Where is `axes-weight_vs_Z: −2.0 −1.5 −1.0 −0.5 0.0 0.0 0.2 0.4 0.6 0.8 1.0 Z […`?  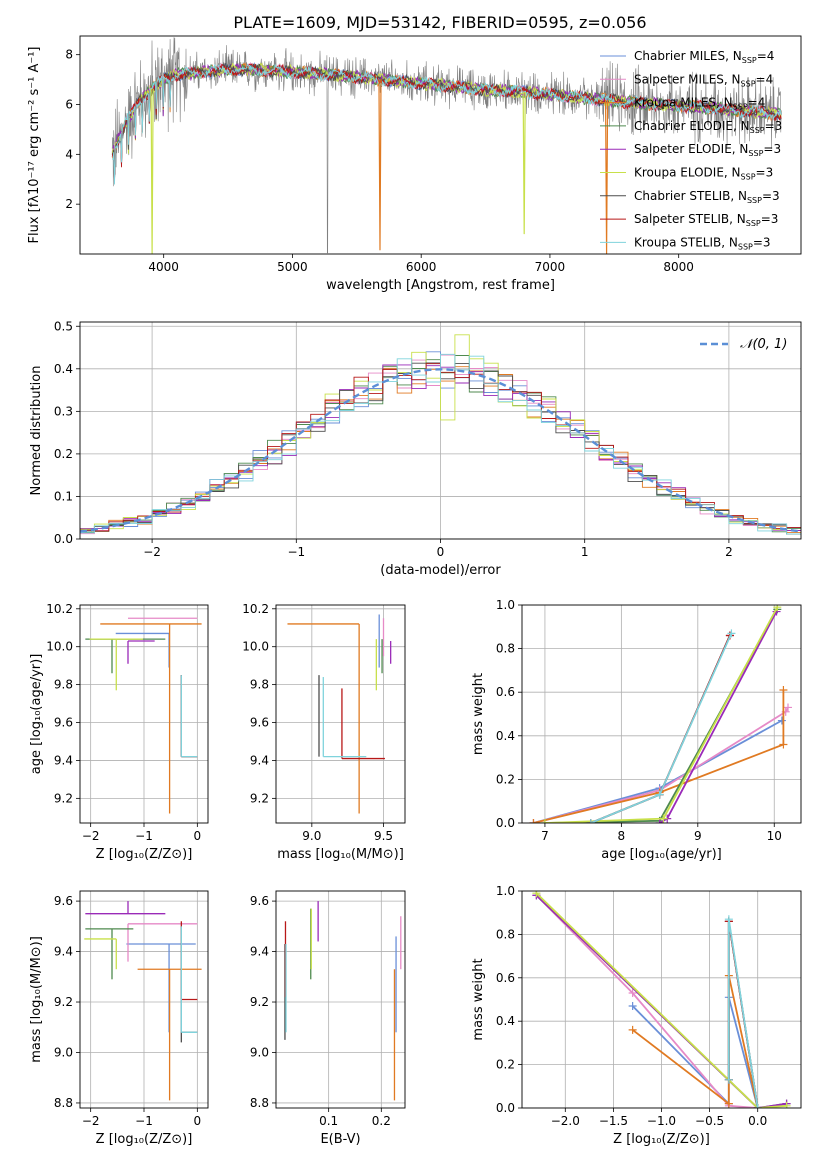
axes-weight_vs_Z: −2.0 −1.5 −1.0 −0.5 0.0 0.0 0.2 0.4 0.6 0.8 1.0 Z [… is located at coordinates (636, 1015).